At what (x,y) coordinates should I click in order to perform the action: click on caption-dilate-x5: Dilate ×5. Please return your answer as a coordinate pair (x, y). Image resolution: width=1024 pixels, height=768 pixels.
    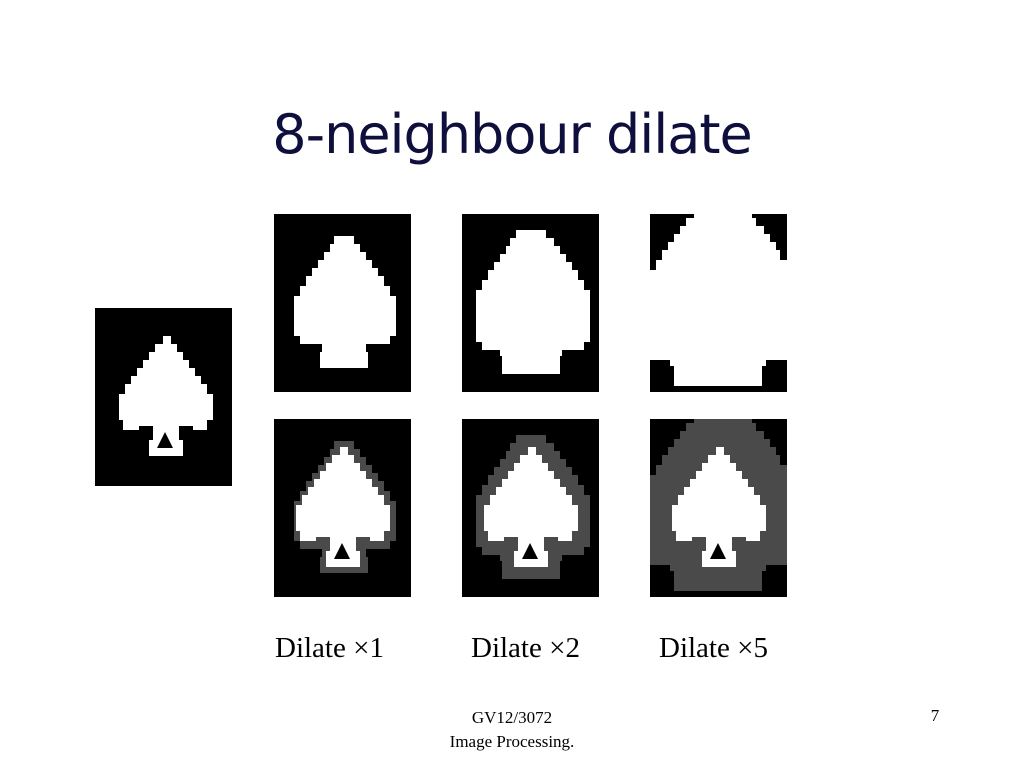
    Looking at the image, I should click on (713, 648).